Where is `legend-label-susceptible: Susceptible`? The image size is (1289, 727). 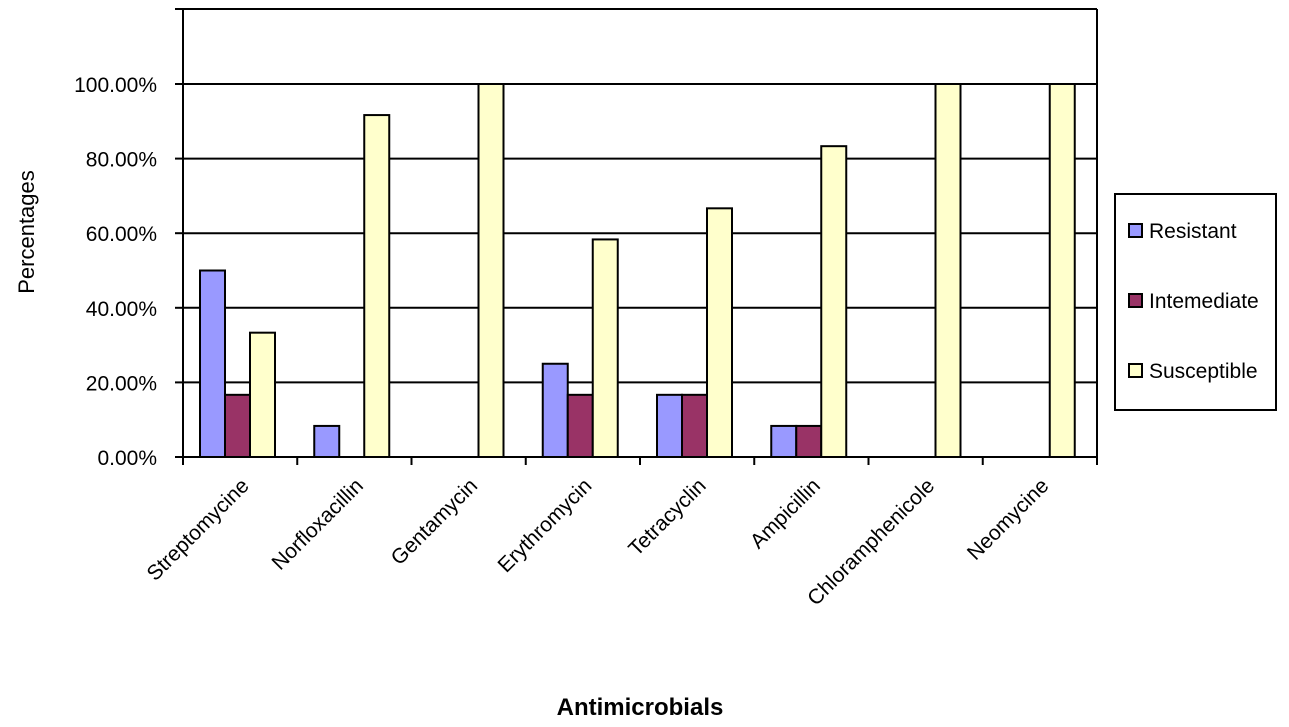 legend-label-susceptible: Susceptible is located at coordinates (1203, 371).